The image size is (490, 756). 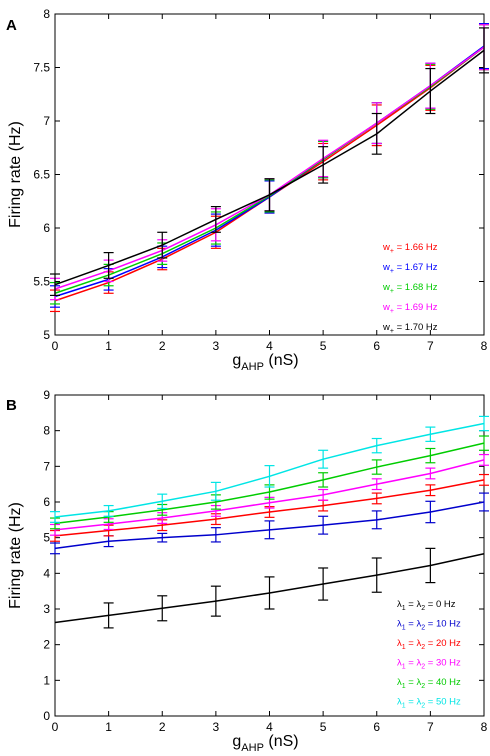 What do you see at coordinates (46, 609) in the screenshot?
I see `y-tick-label: 3` at bounding box center [46, 609].